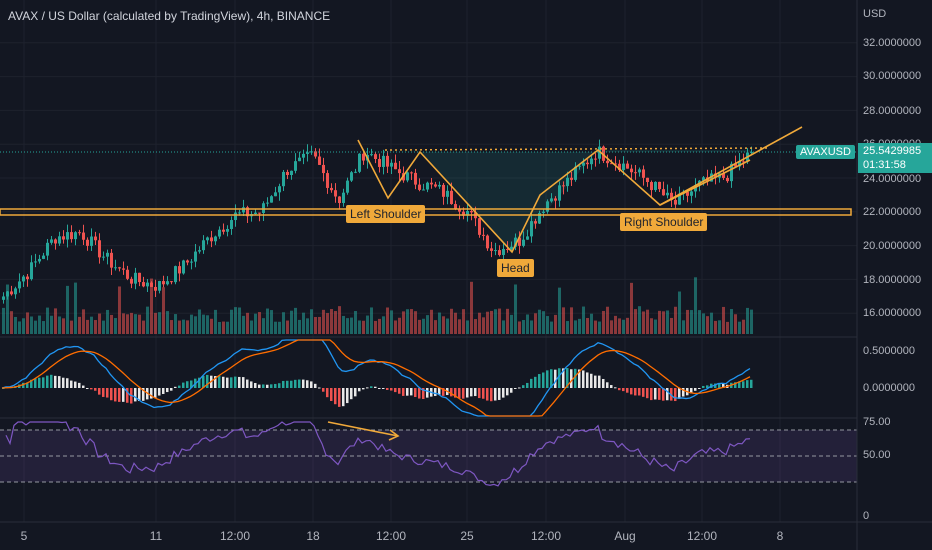 This screenshot has width=932, height=550. I want to click on head-shoulders-outline, so click(554, 196).